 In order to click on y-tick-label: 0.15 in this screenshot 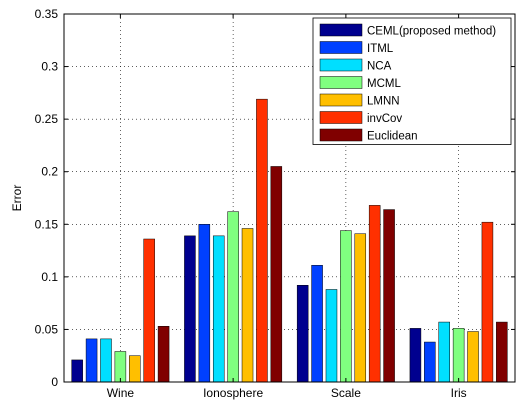, I will do `click(47, 224)`.